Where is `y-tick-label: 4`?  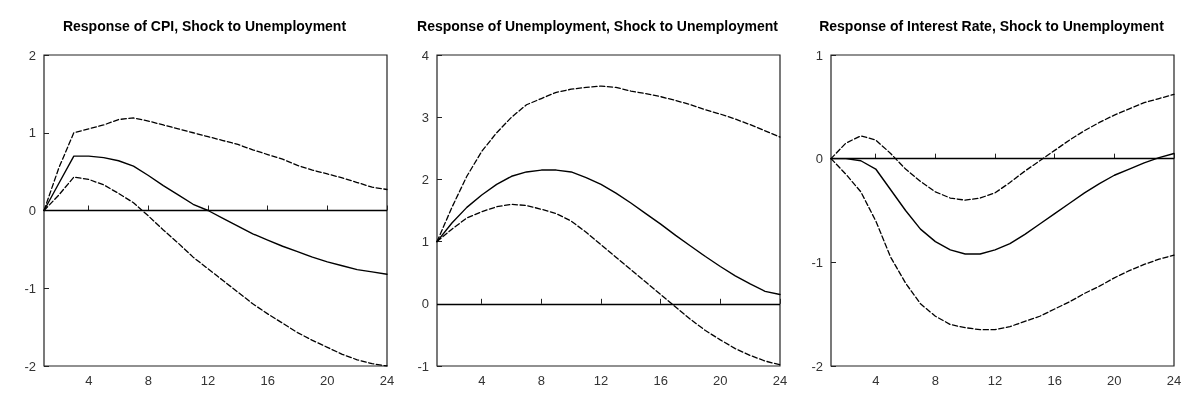
y-tick-label: 4 is located at coordinates (426, 55).